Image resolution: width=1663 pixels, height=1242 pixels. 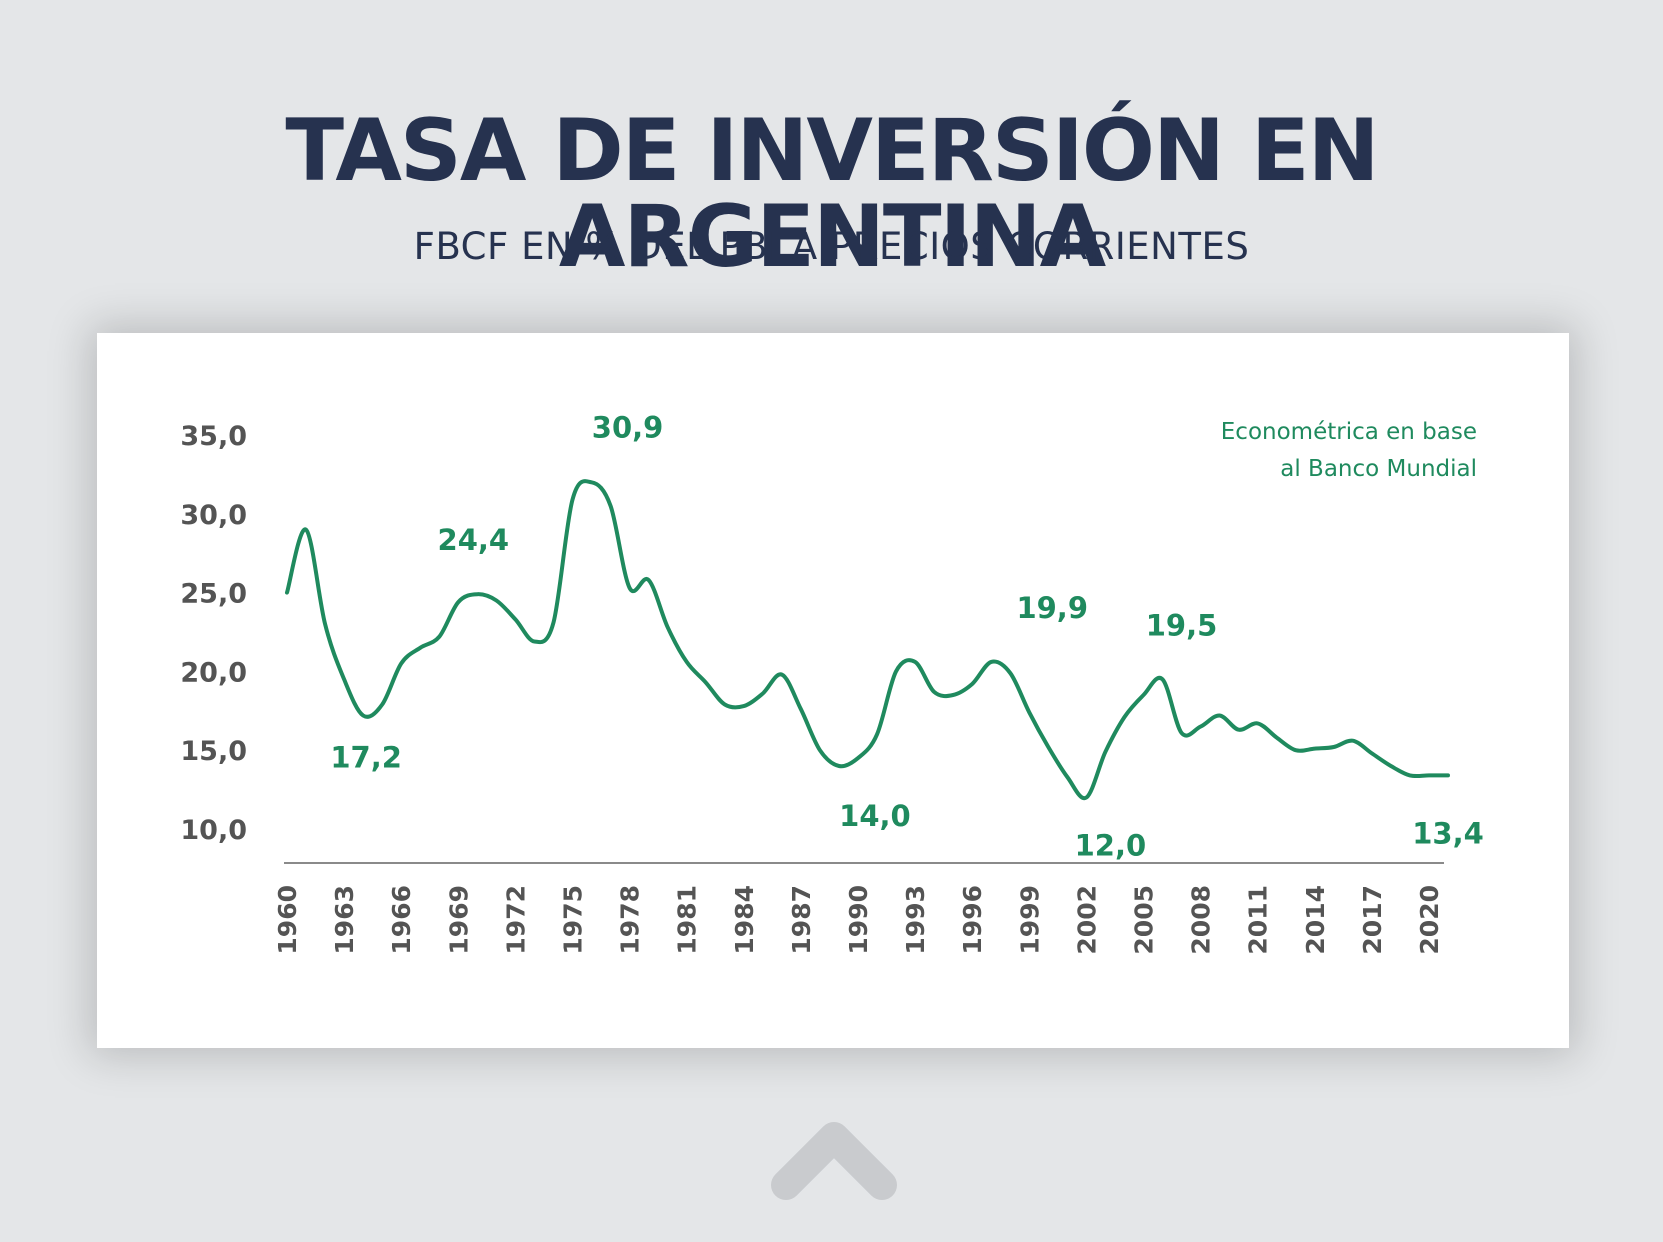 I want to click on x-tick-label: 1966, so click(x=401, y=920).